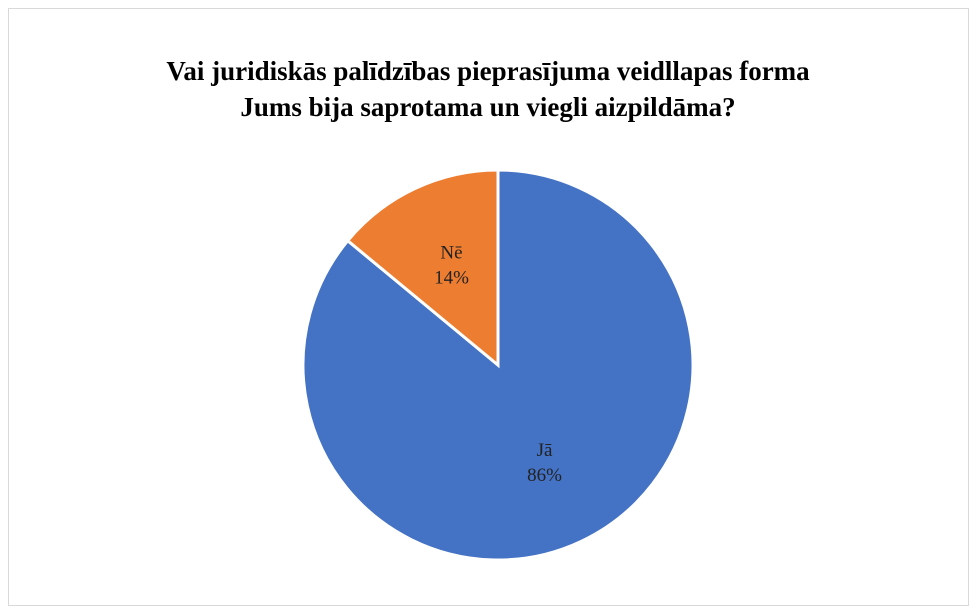 The width and height of the screenshot is (977, 614). Describe the element at coordinates (422, 268) in the screenshot. I see `pie-slice` at that location.